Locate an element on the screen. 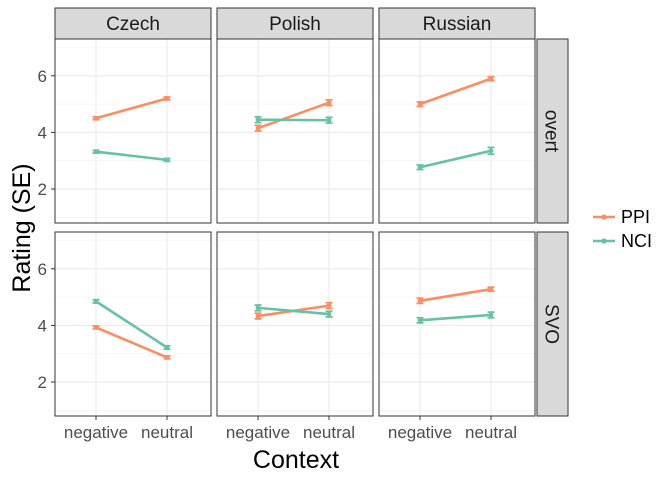  legend-item-ppi: PPI is located at coordinates (621, 217).